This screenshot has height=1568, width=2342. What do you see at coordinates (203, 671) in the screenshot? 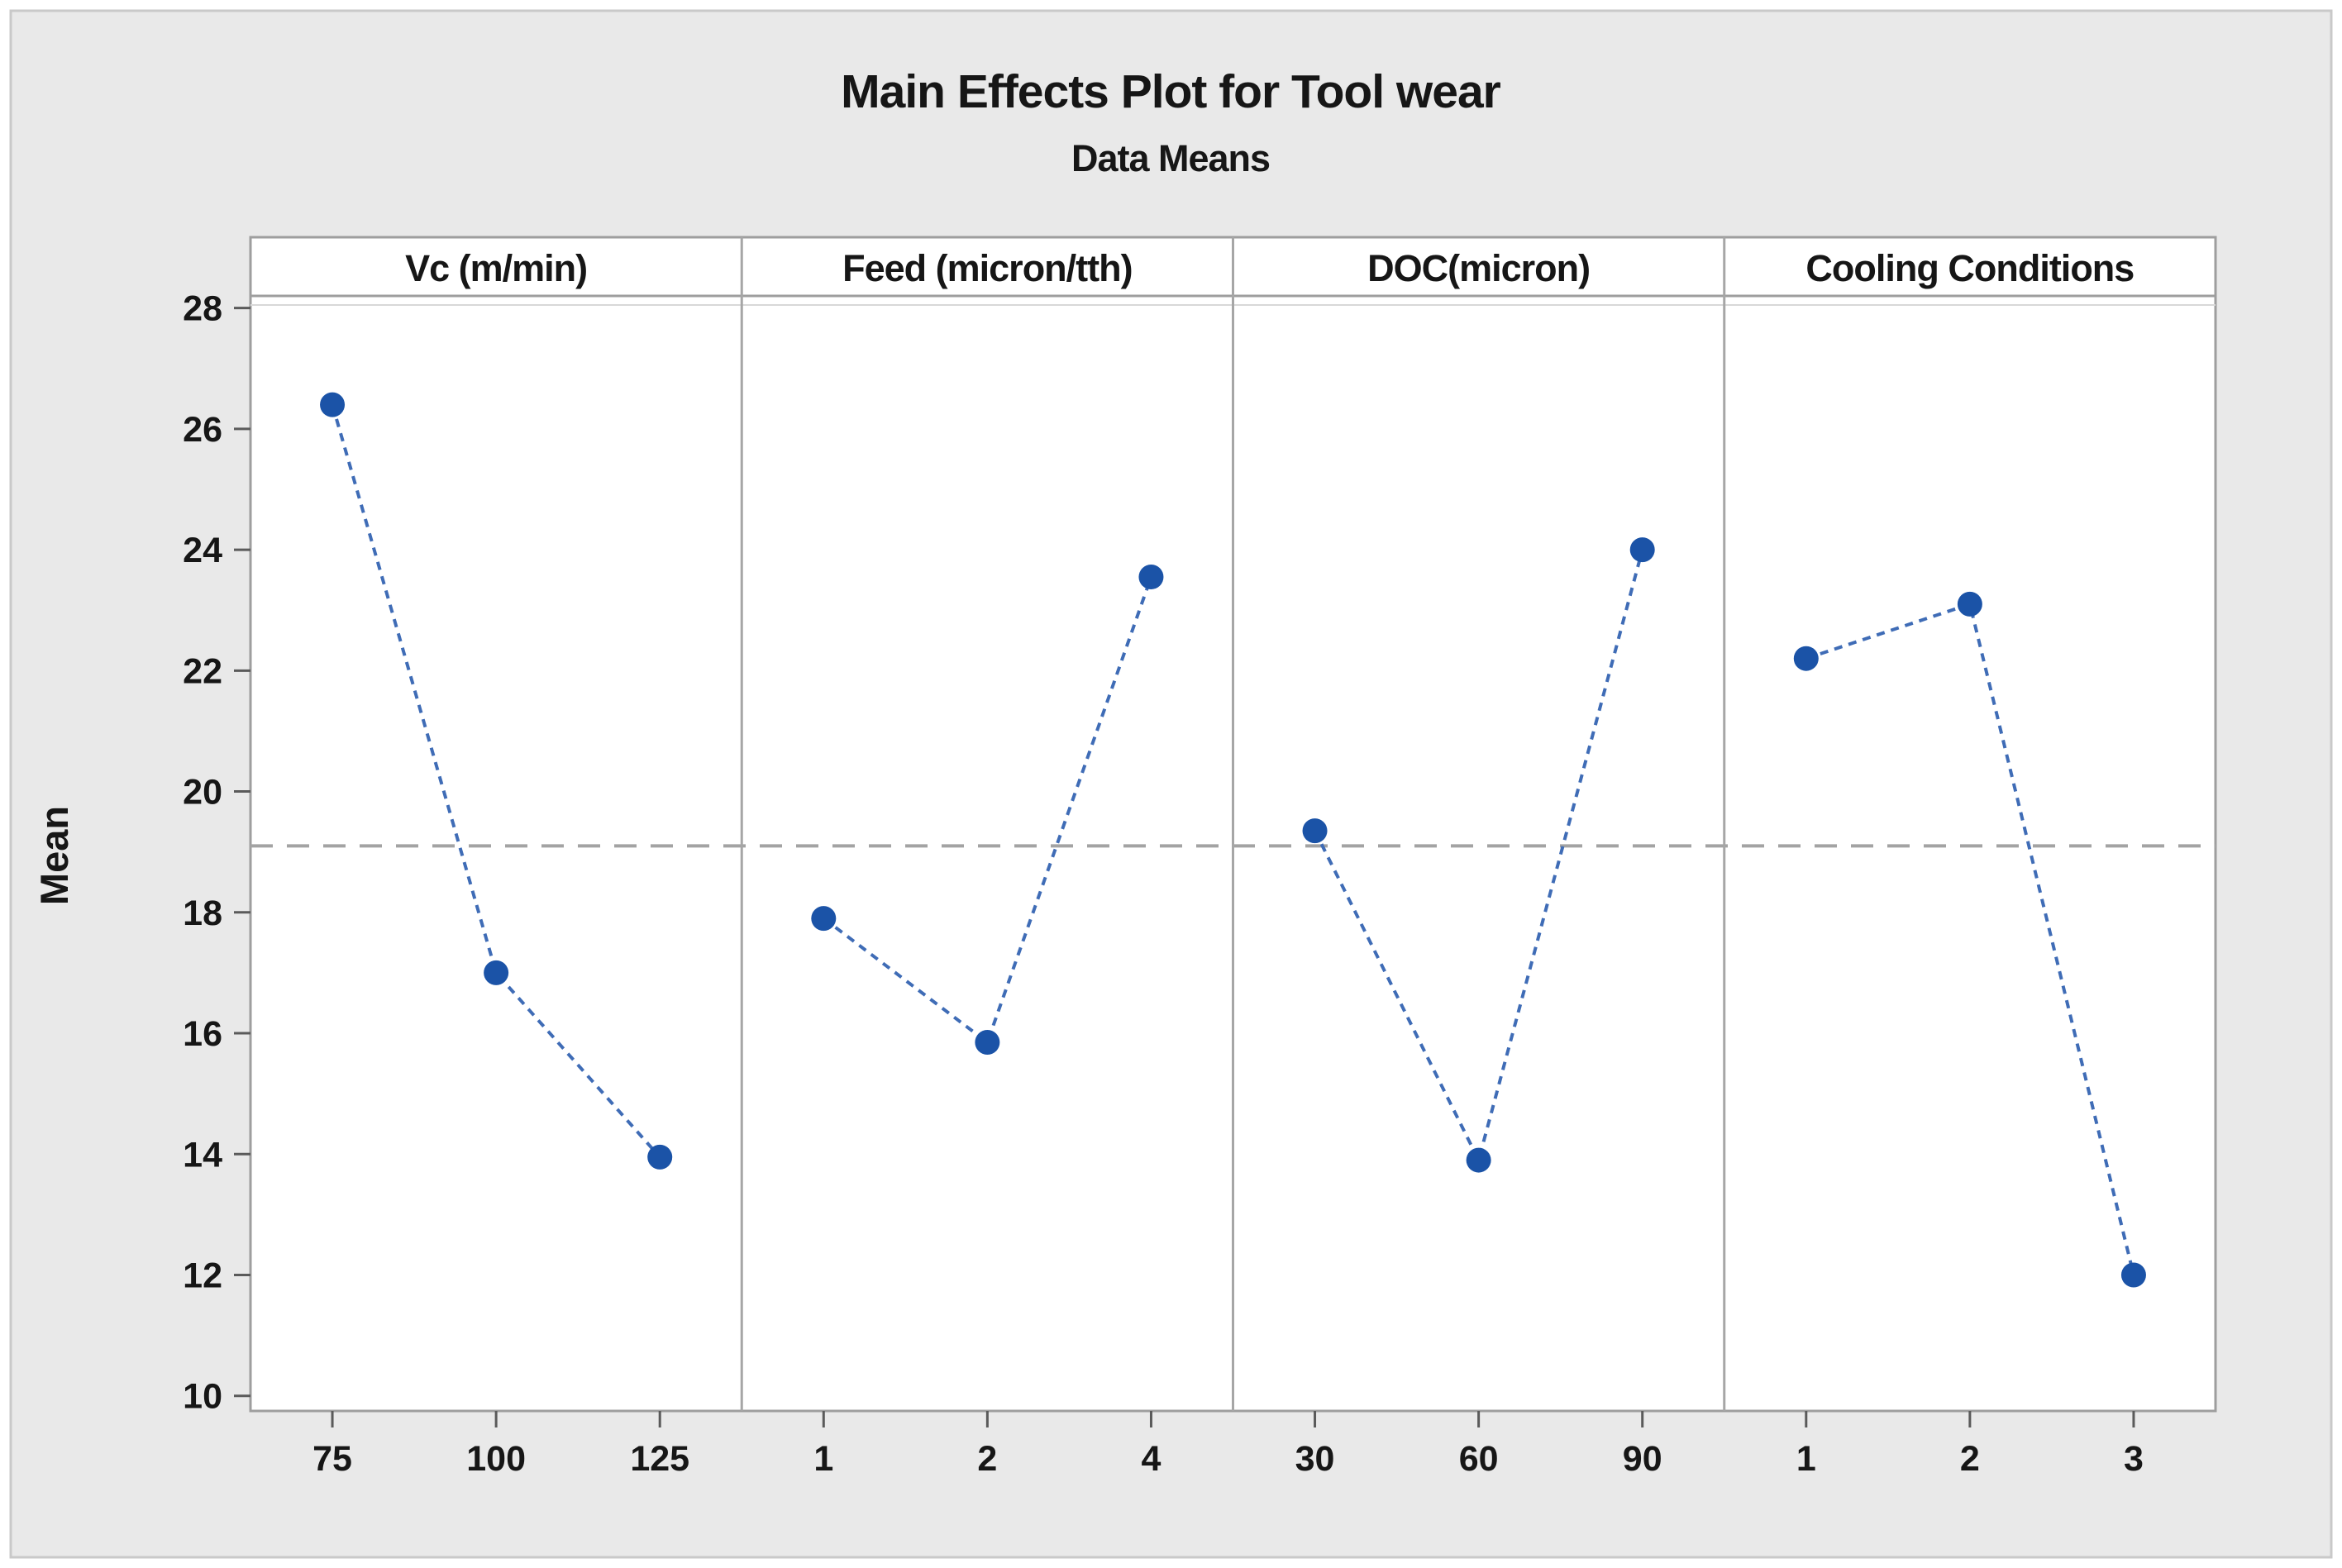
I see `y-tick-label: 22` at bounding box center [203, 671].